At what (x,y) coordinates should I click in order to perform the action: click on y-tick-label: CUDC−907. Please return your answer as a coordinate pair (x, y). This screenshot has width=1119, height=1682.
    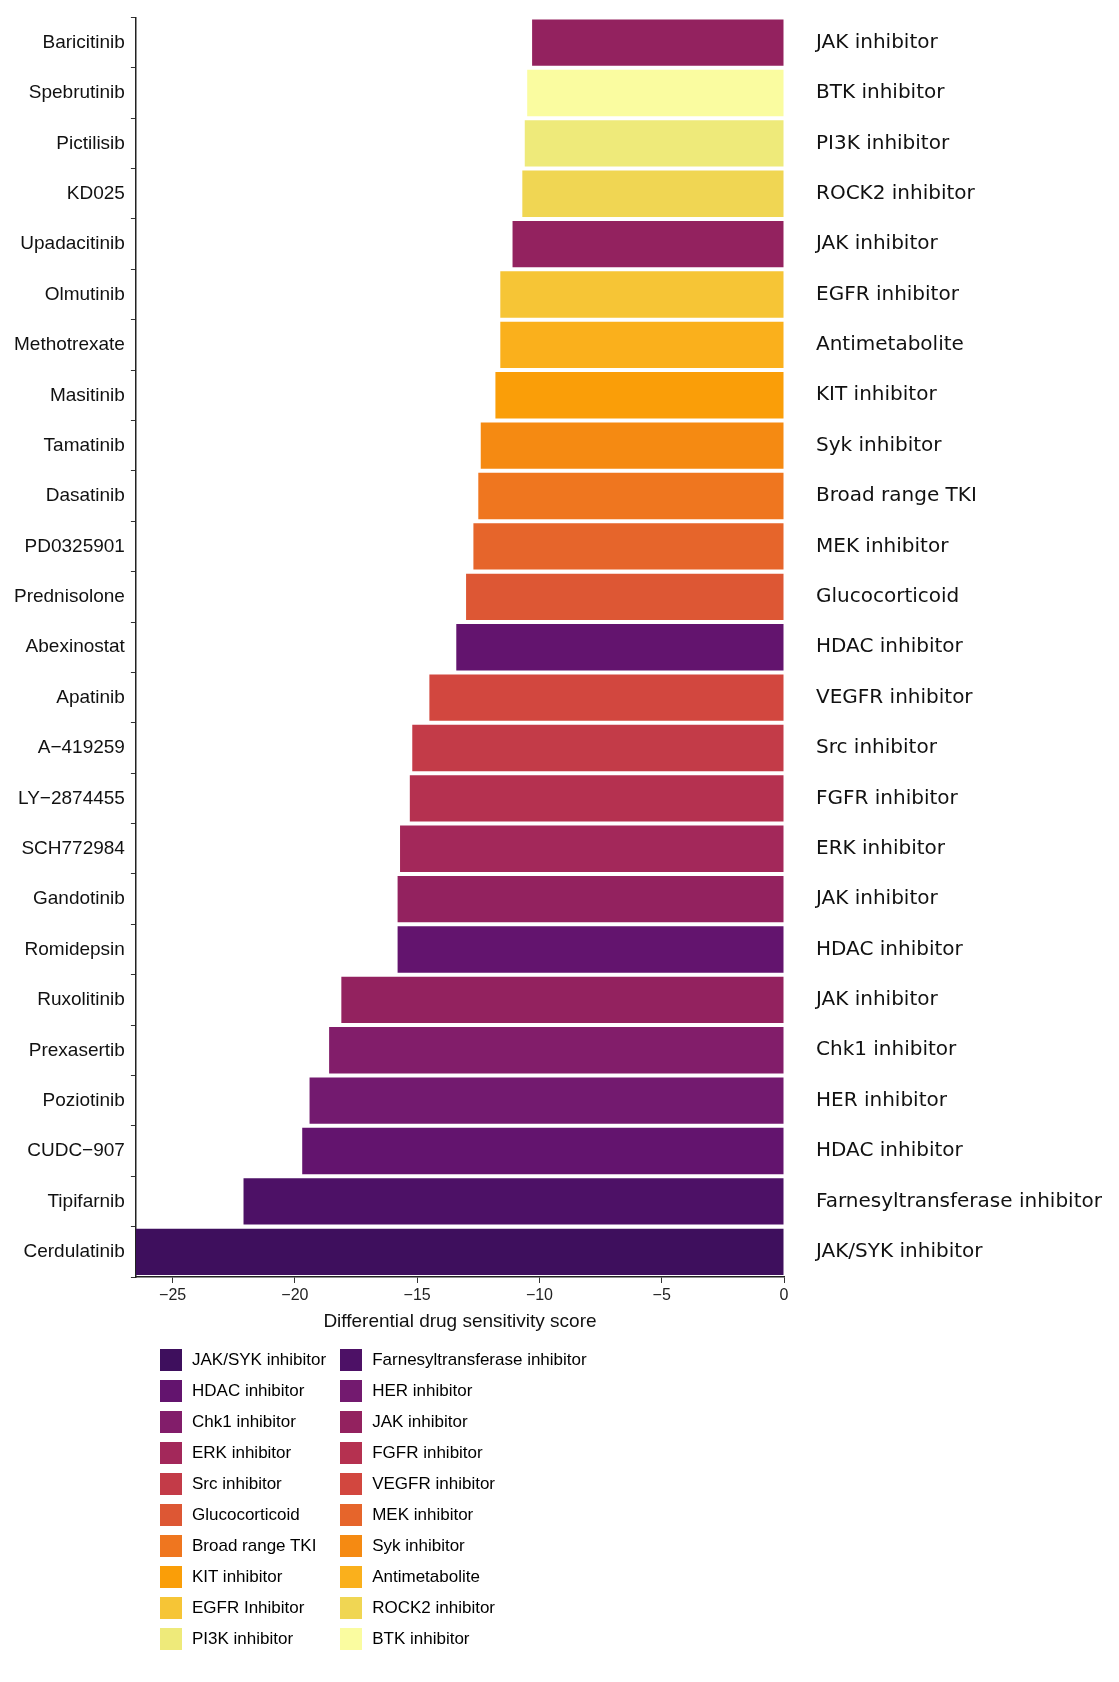
    Looking at the image, I should click on (76, 1150).